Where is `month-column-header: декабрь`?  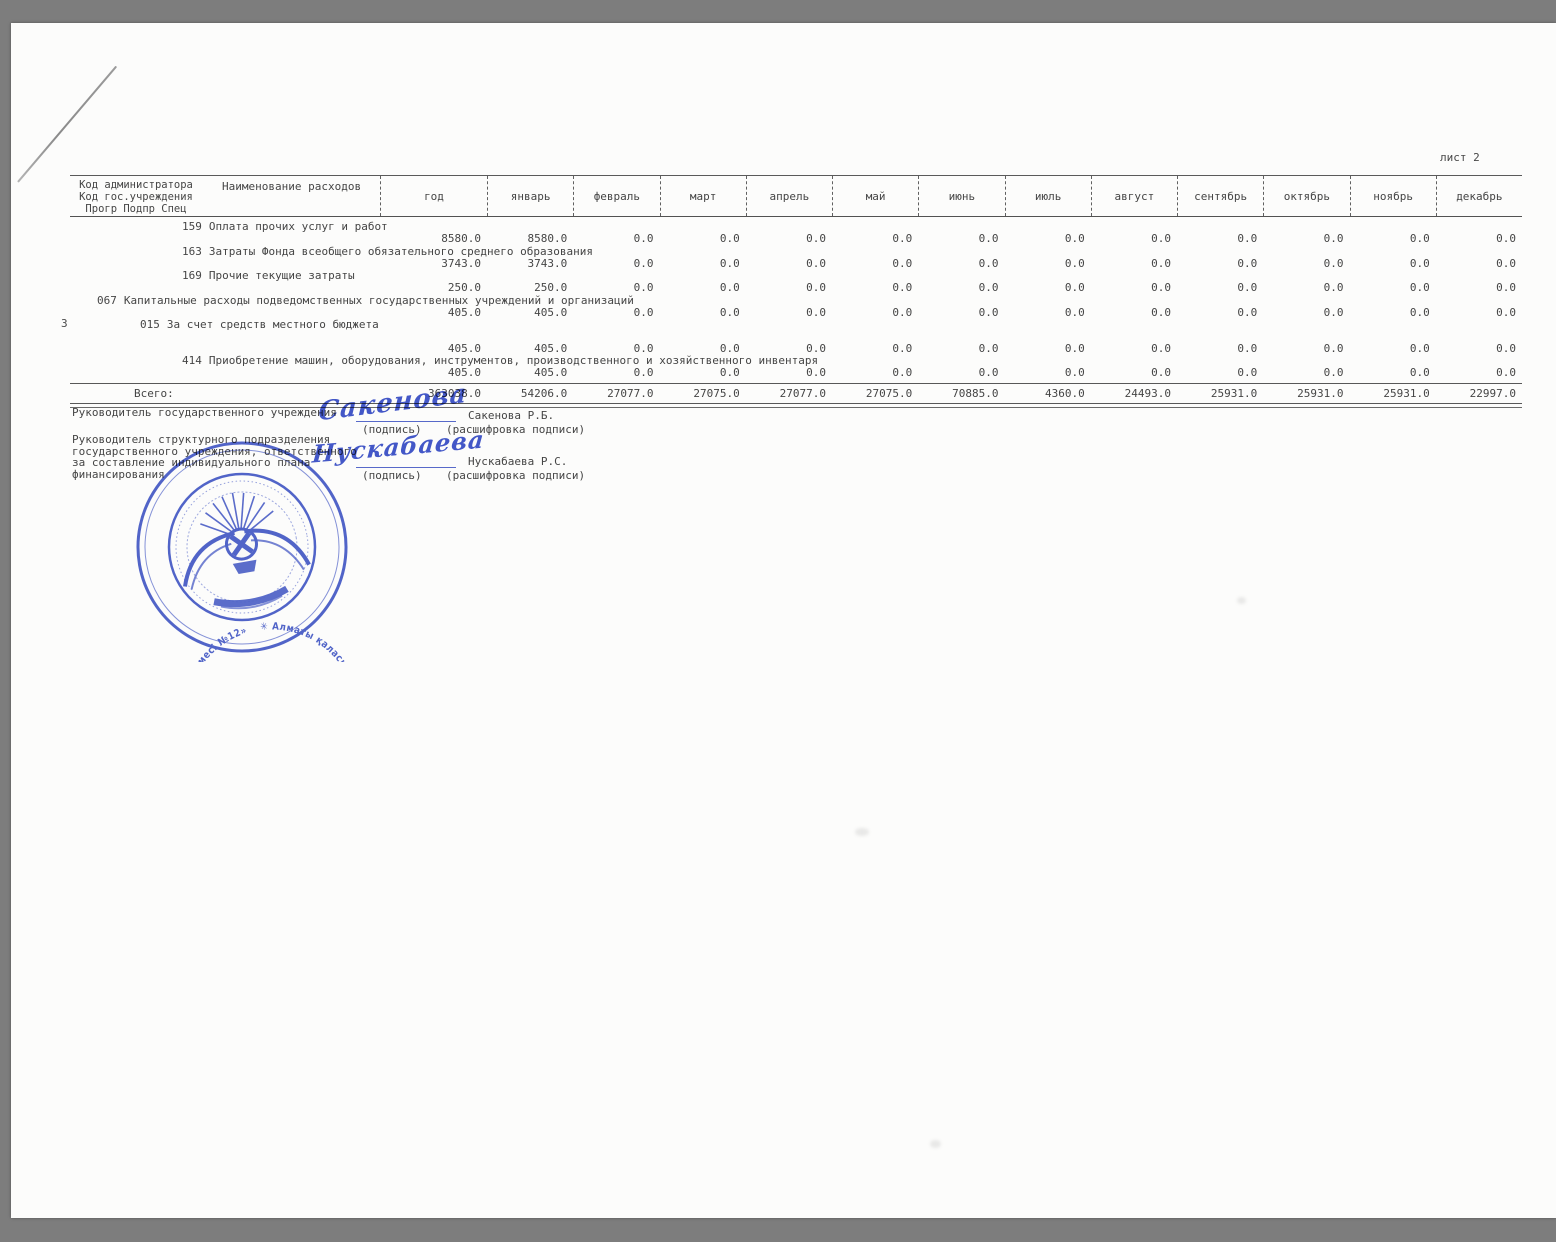
month-column-header: декабрь is located at coordinates (1478, 196).